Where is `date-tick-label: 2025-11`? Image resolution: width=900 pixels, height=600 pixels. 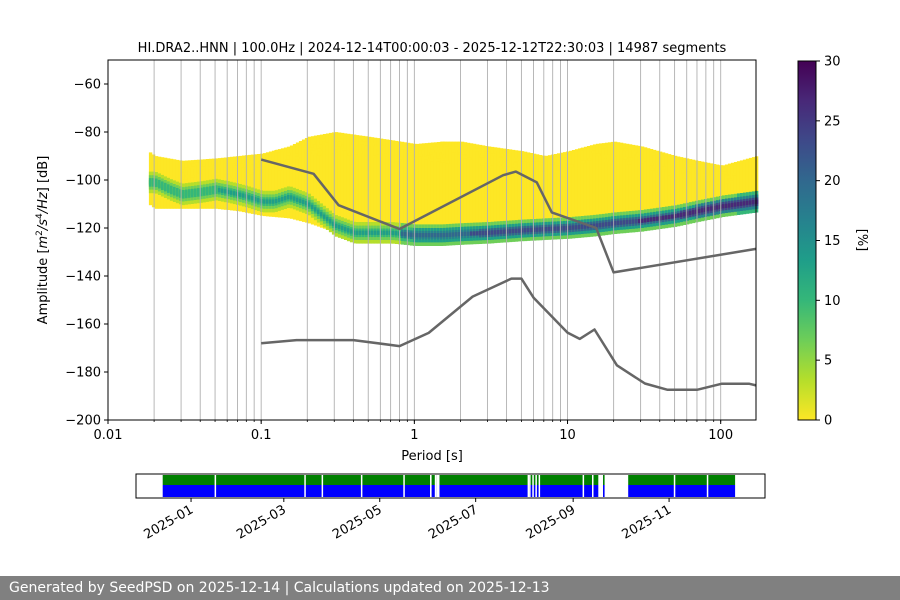
date-tick-label: 2025-11 is located at coordinates (647, 522).